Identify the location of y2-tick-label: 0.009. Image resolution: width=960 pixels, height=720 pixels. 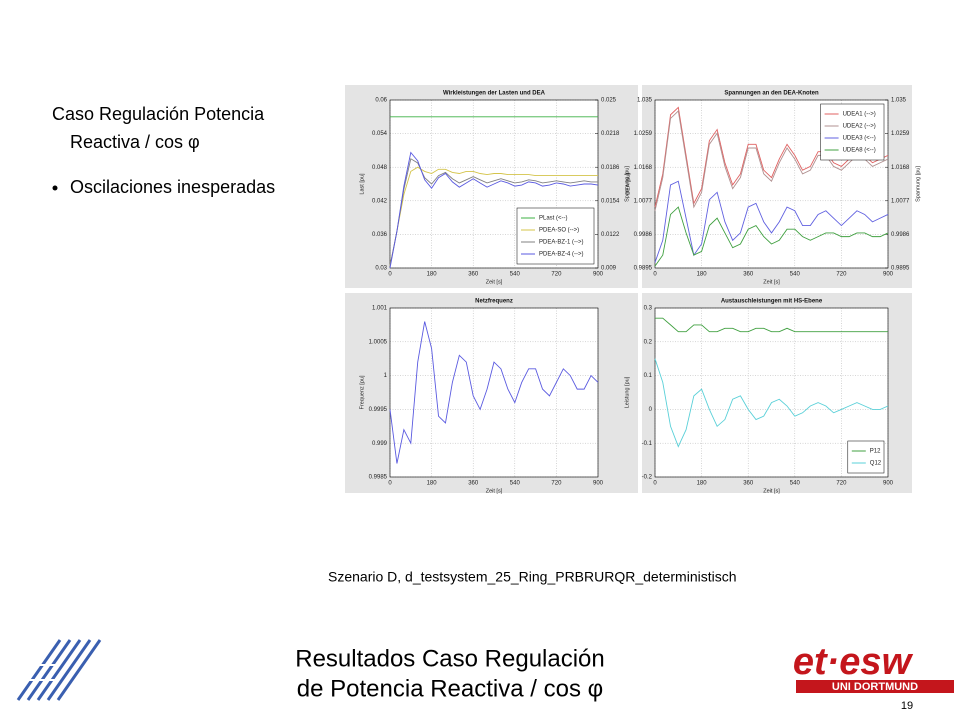
(609, 269).